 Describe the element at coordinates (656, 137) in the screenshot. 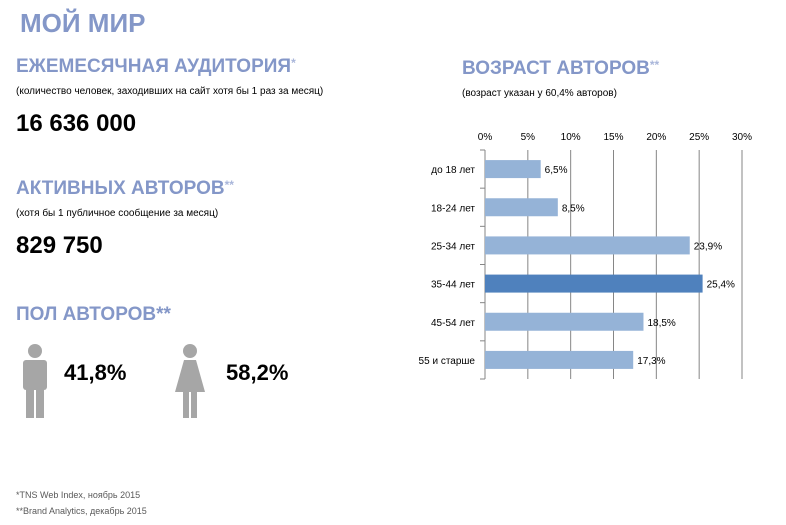

I see `x-tick-label: 20%` at that location.